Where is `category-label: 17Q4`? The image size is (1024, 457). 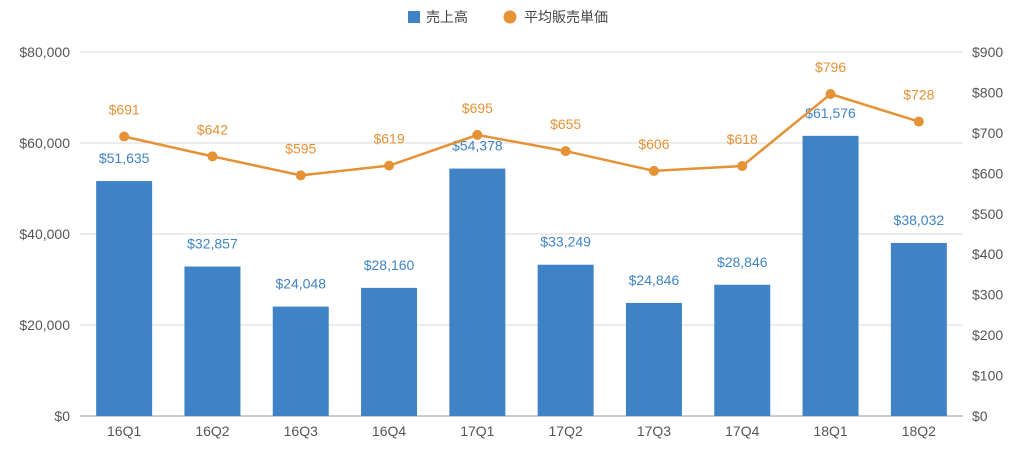
category-label: 17Q4 is located at coordinates (742, 431).